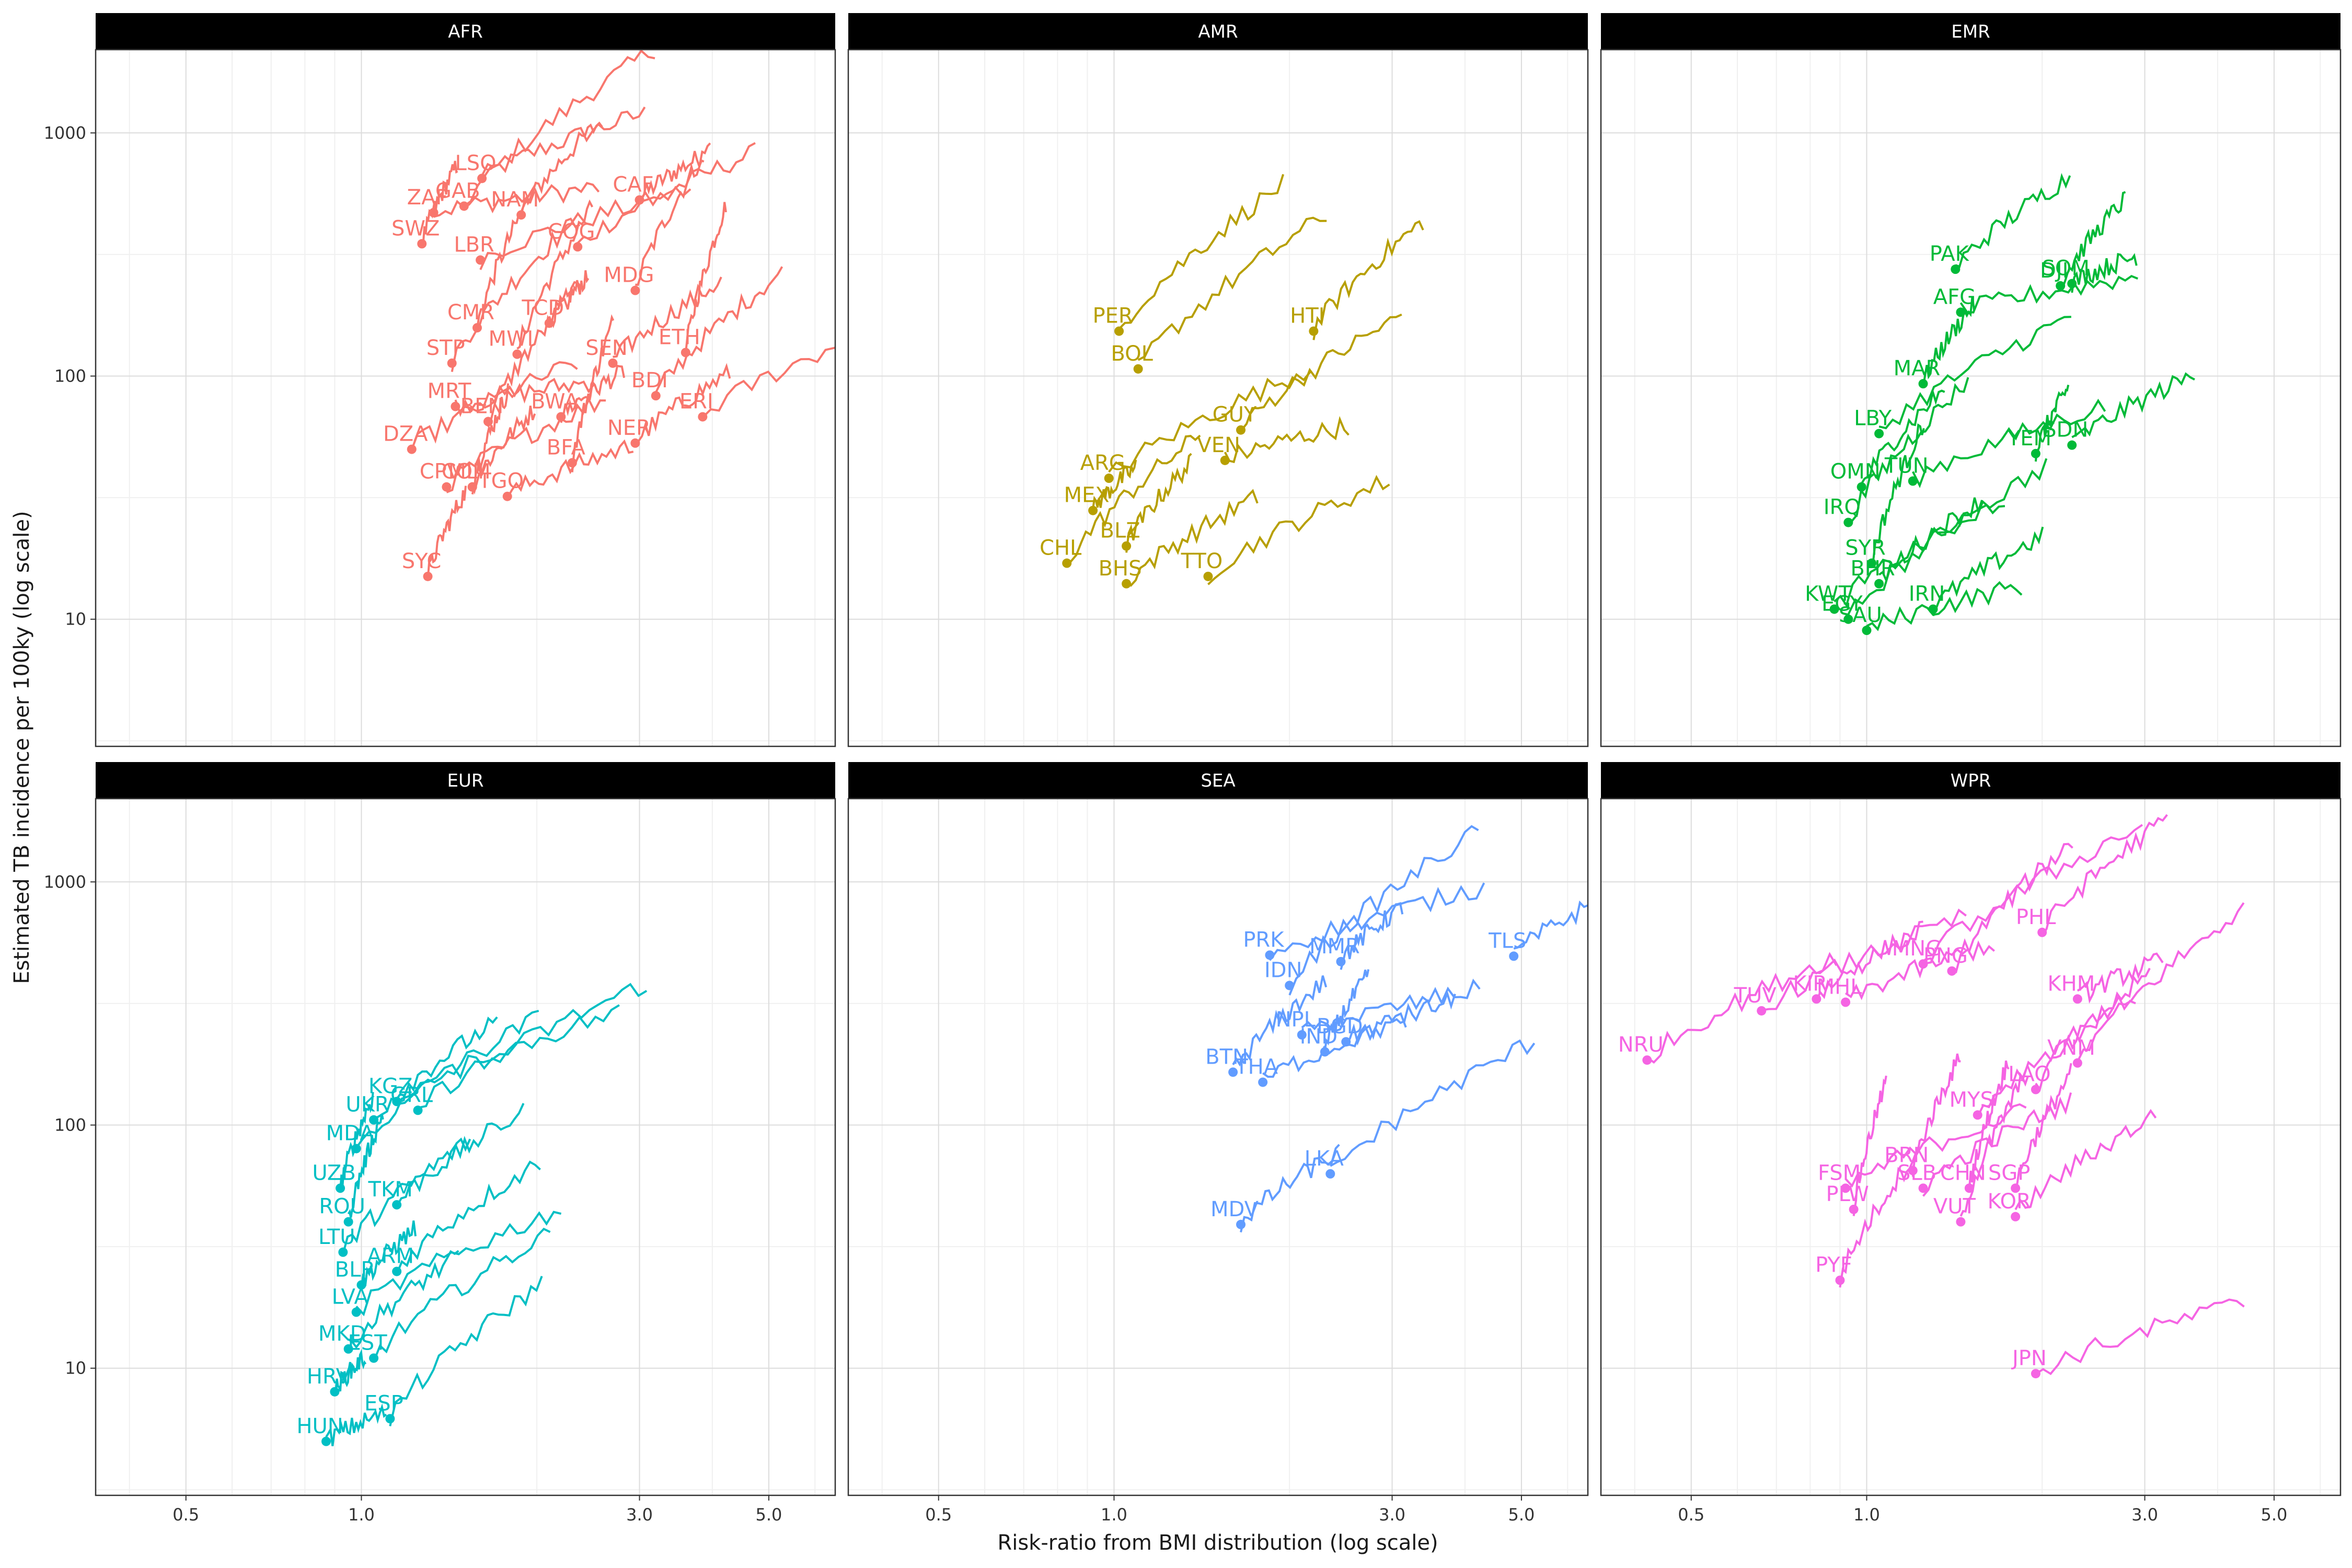 This screenshot has width=2352, height=1568. Describe the element at coordinates (1641, 1045) in the screenshot. I see `country-label: NRU` at that location.